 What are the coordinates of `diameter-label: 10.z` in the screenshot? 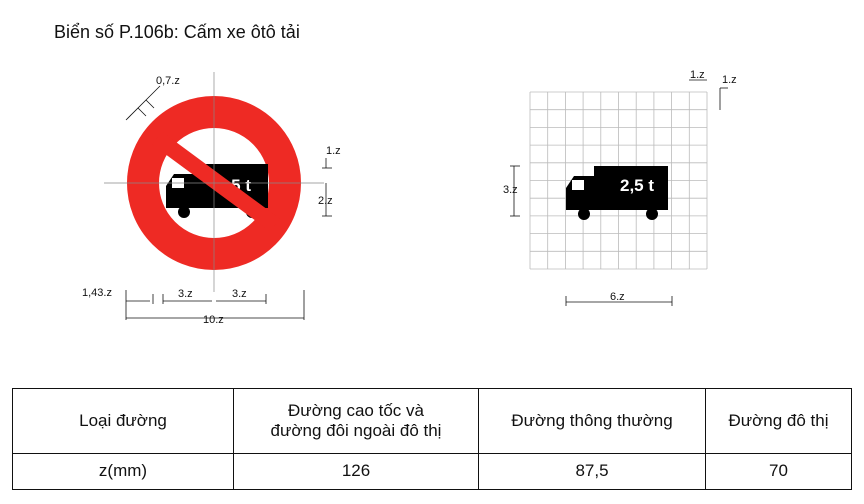 It's located at (213, 320).